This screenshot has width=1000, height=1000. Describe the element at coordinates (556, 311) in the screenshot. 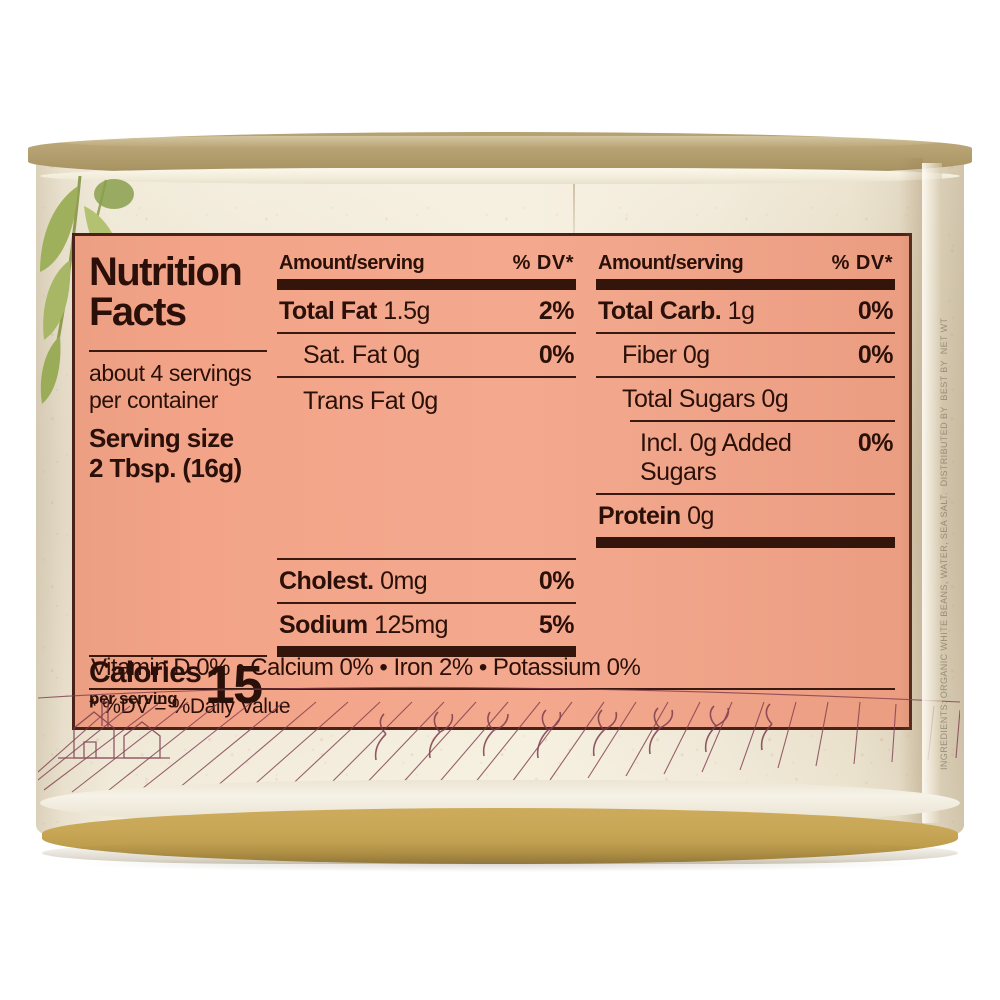

I see `total-fat-dv: 2%` at that location.